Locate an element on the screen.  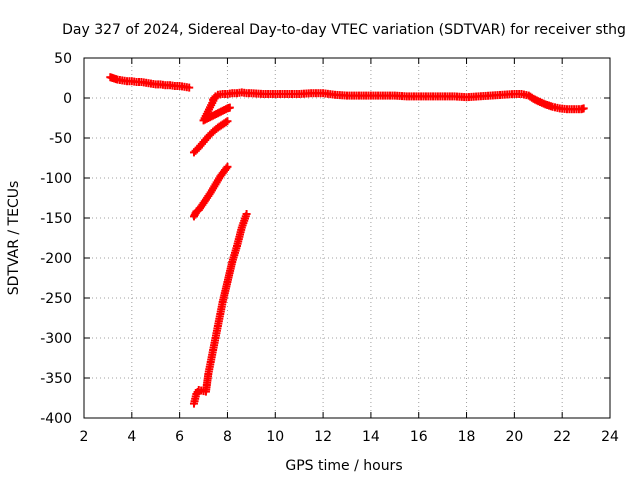
x-tick-label: 6 is located at coordinates (179, 437).